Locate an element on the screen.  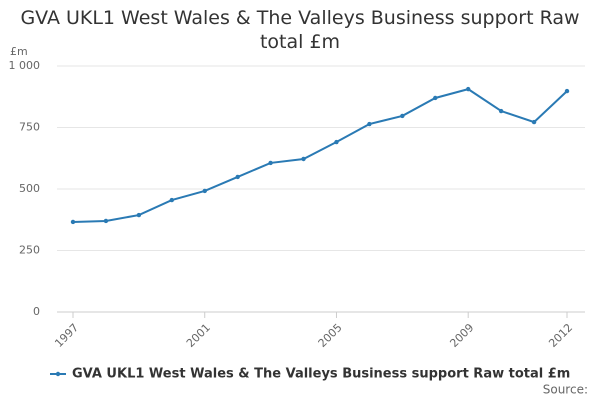
y-tick-label: 0 is located at coordinates (36, 311).